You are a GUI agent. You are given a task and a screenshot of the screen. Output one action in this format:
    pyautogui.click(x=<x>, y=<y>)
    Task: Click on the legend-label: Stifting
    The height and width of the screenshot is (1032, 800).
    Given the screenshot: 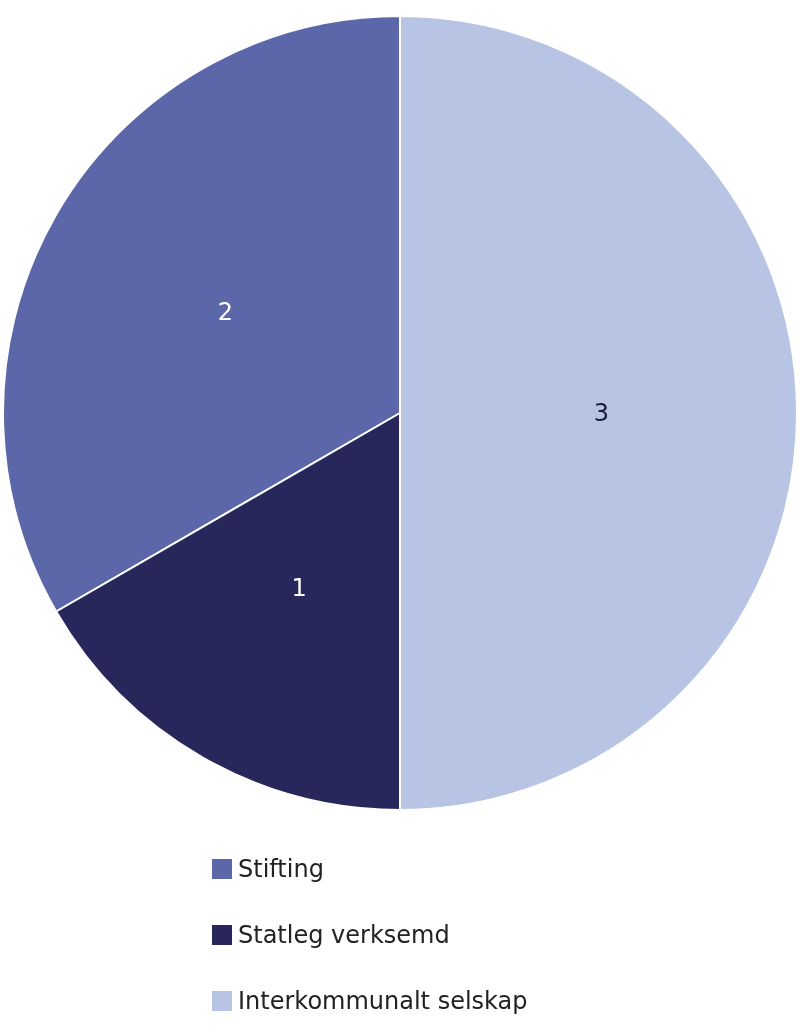 What is the action you would take?
    pyautogui.click(x=281, y=869)
    